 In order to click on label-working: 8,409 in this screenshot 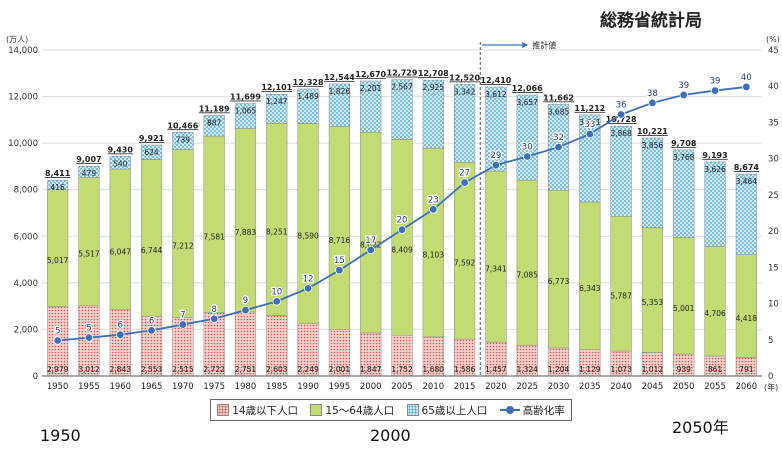, I will do `click(402, 249)`.